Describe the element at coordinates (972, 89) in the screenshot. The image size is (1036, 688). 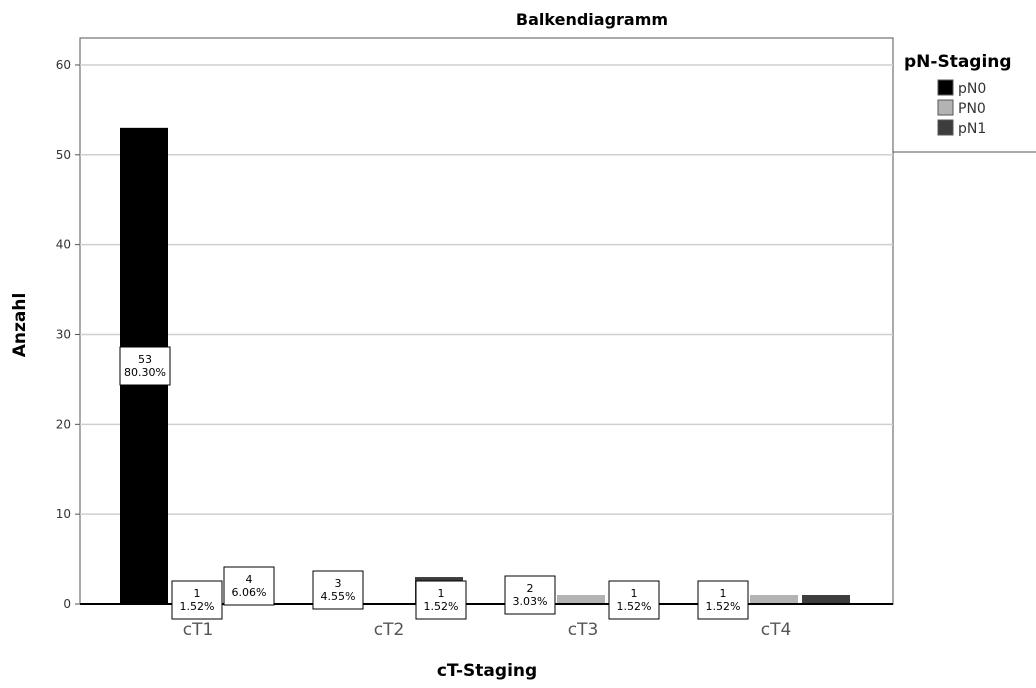
I see `legend-label: pN0` at that location.